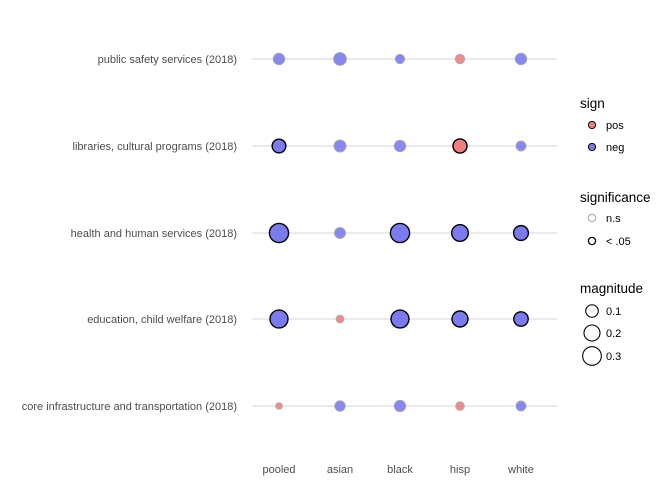 The width and height of the screenshot is (672, 480). Describe the element at coordinates (340, 470) in the screenshot. I see `x-tick-label-asian: asian` at that location.